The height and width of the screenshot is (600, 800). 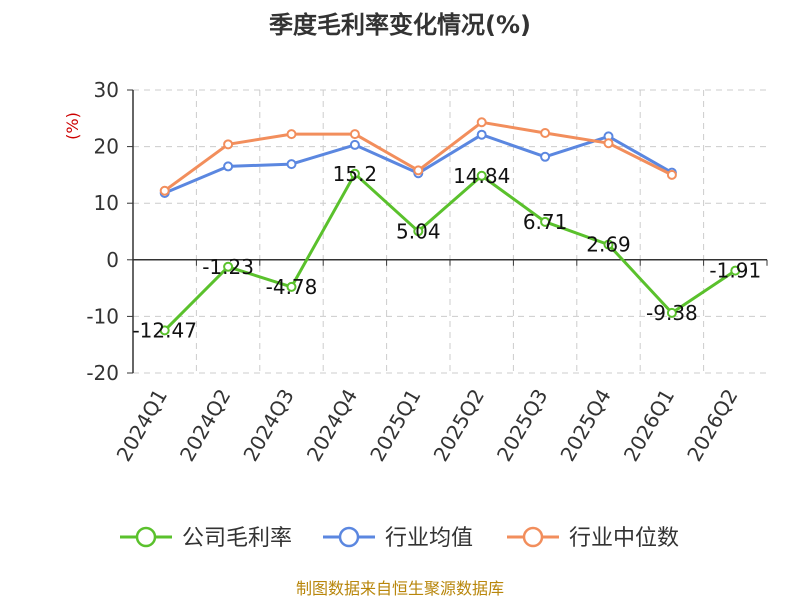 I want to click on data-label: -1.91, so click(x=735, y=271).